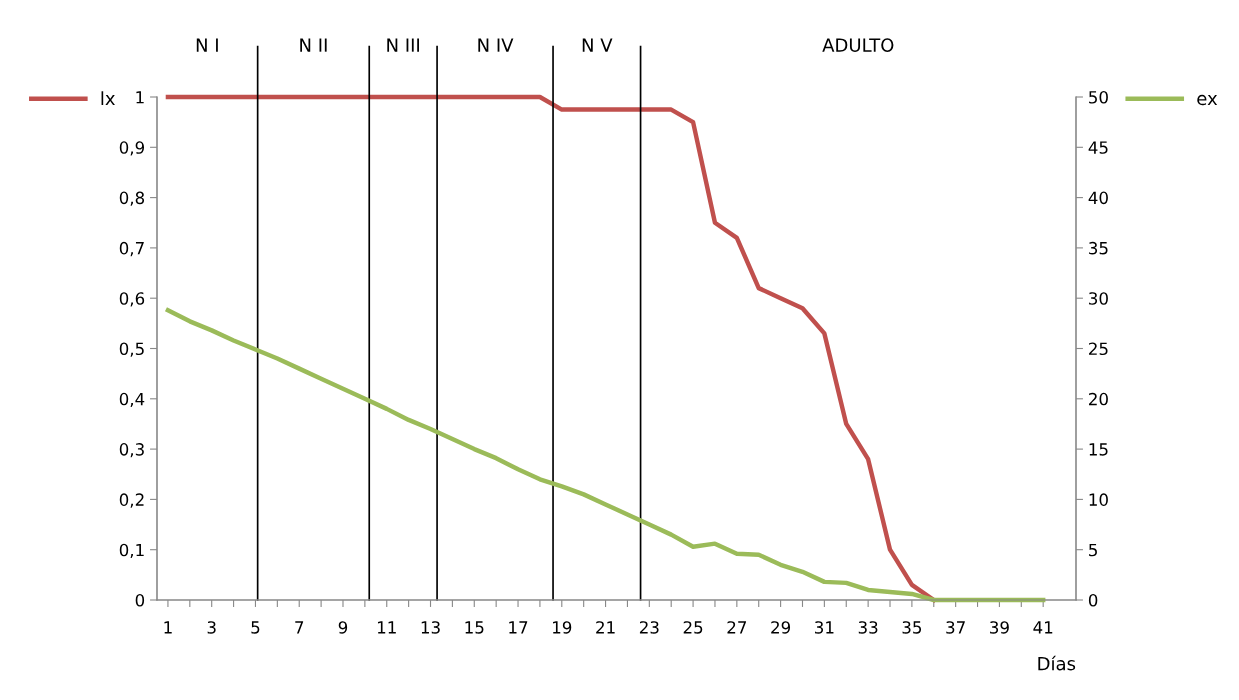 Image resolution: width=1239 pixels, height=700 pixels. I want to click on y2-tick-label: 25, so click(1098, 349).